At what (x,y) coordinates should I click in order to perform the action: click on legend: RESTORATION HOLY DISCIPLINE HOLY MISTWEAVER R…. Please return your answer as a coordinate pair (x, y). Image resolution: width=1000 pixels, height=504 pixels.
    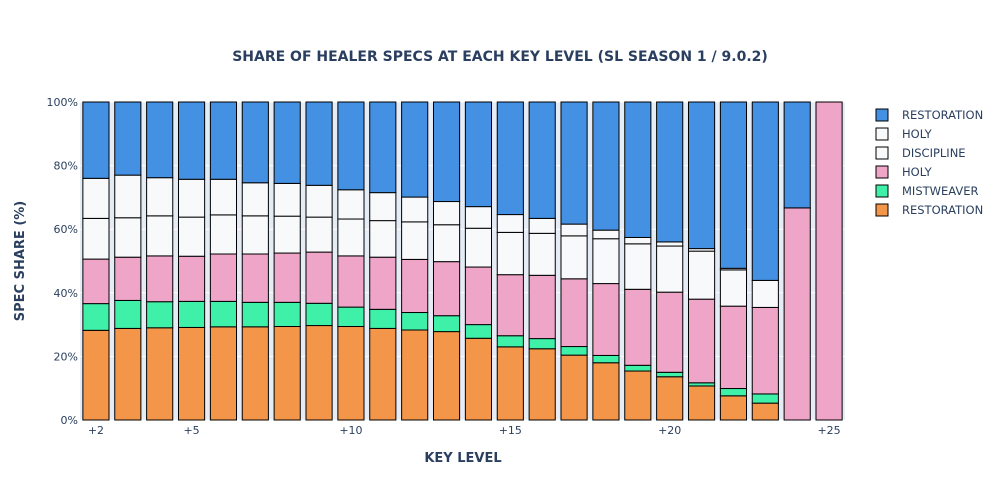
    Looking at the image, I should click on (929, 162).